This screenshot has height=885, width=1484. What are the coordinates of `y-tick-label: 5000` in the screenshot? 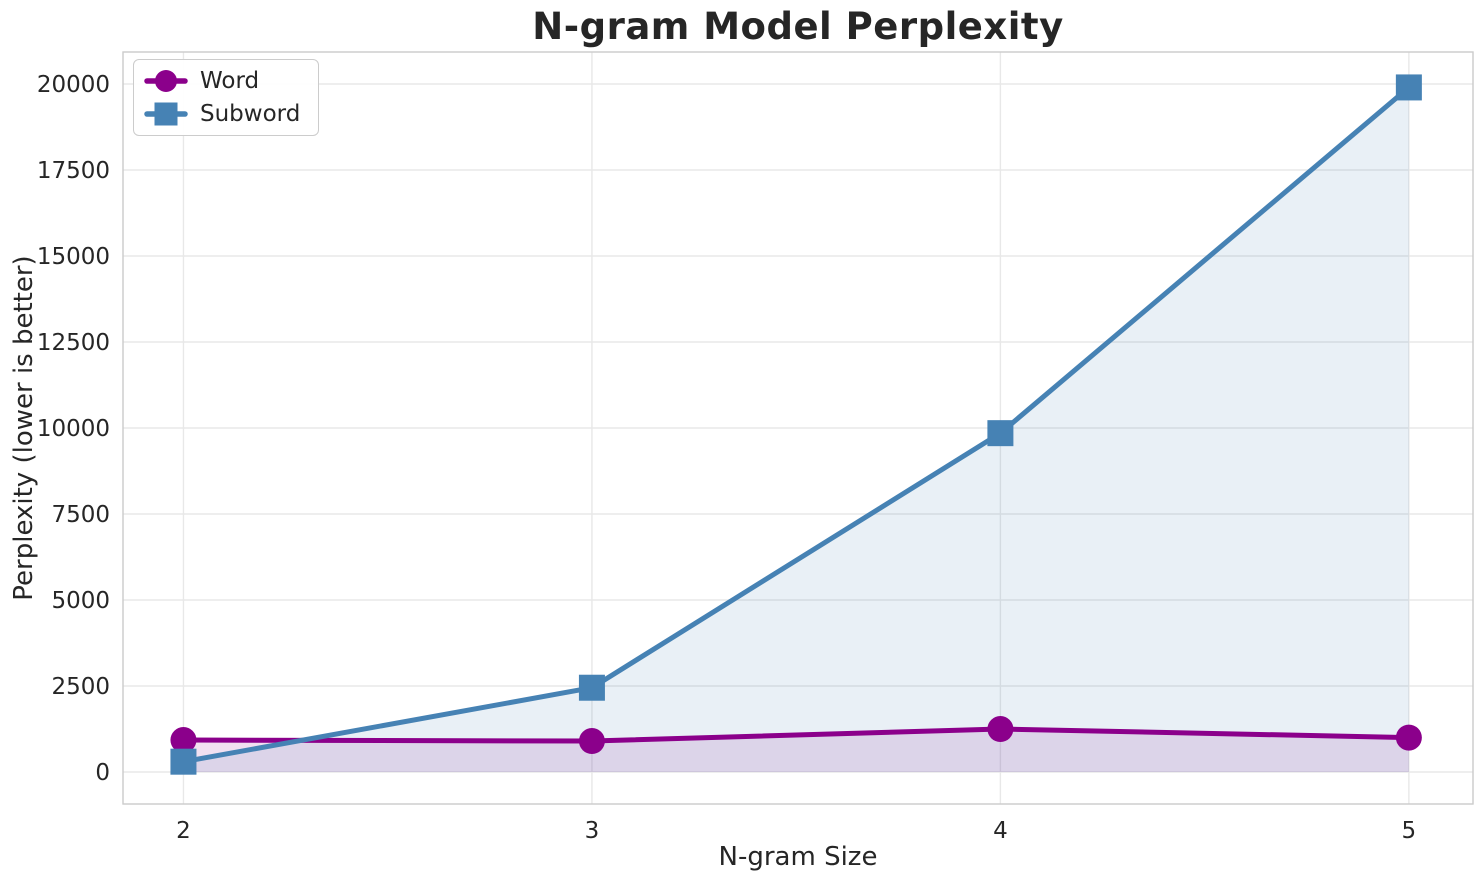 It's located at (80, 601).